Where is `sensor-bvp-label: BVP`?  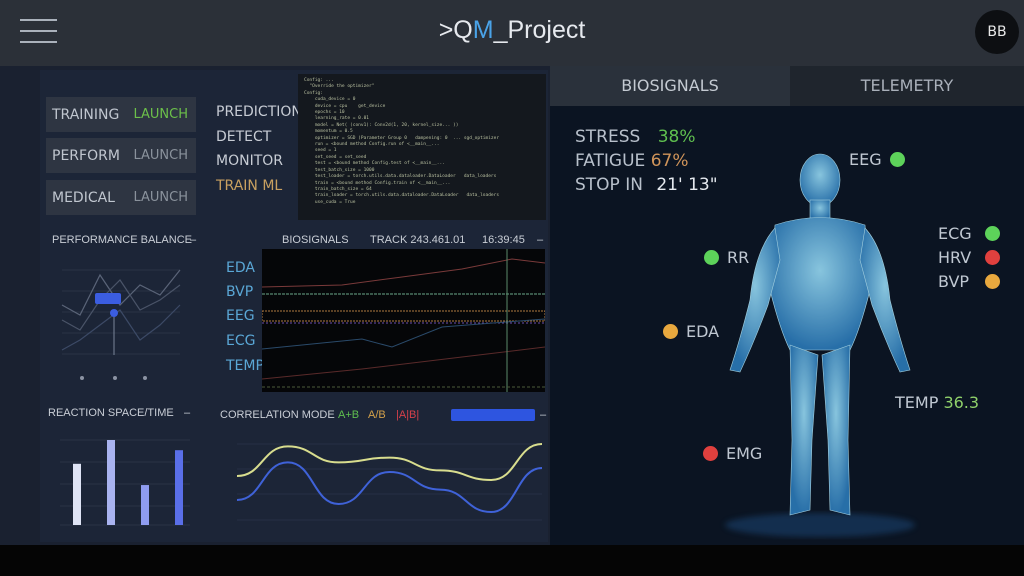
sensor-bvp-label: BVP is located at coordinates (954, 281).